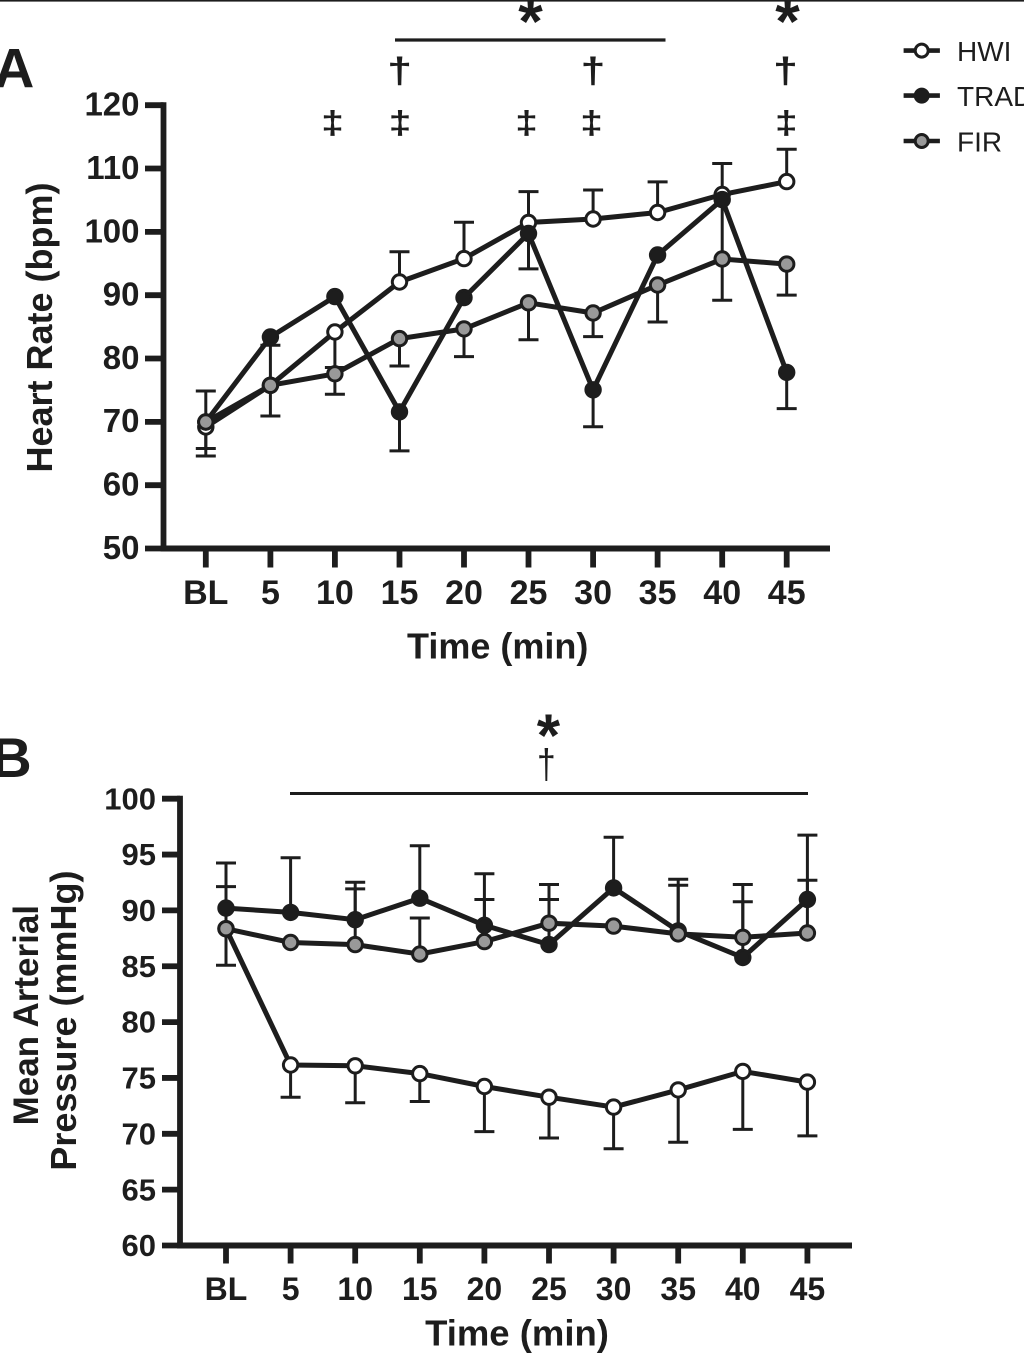 This screenshot has width=1024, height=1357. What do you see at coordinates (111, 104) in the screenshot?
I see `svg-text: 120` at bounding box center [111, 104].